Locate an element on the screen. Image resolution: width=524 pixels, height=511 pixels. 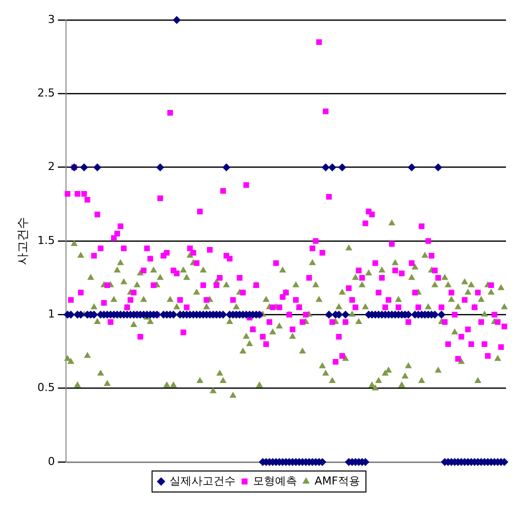
y-tick-label: 1 is located at coordinates (51, 314).